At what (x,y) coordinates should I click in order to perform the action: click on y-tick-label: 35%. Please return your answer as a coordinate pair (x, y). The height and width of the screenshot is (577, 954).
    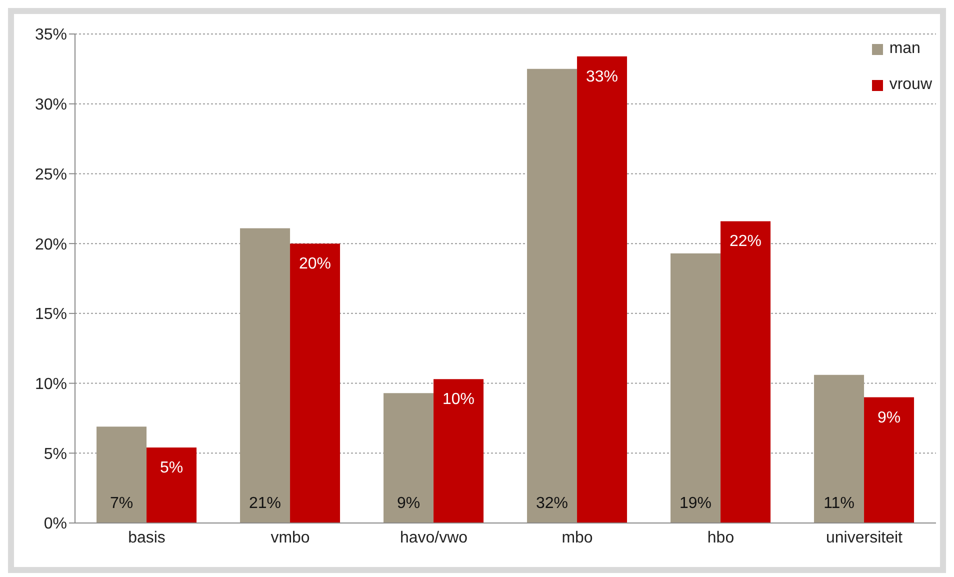
    Looking at the image, I should click on (50, 35).